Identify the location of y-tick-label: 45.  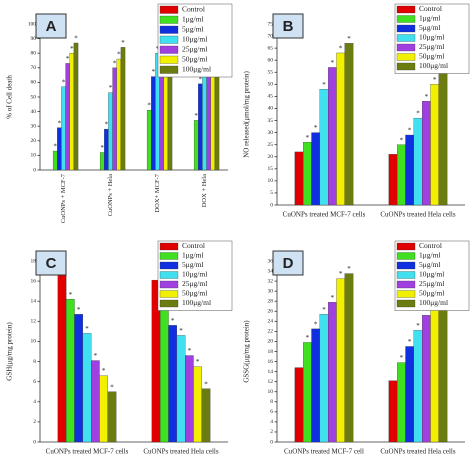
(271, 97).